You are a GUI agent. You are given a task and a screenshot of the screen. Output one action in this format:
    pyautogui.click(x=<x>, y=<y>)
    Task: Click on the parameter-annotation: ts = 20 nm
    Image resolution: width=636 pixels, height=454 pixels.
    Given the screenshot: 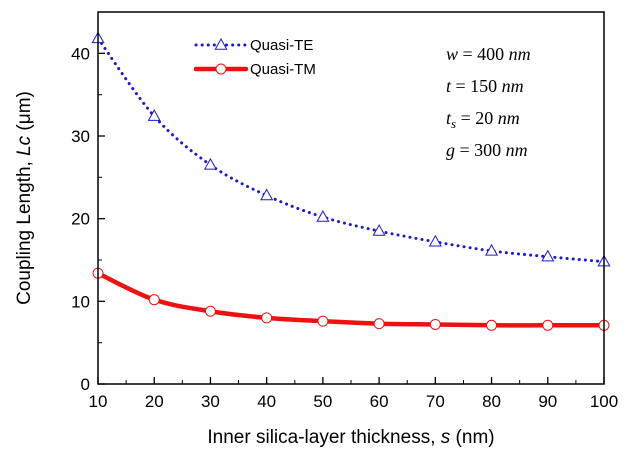 What is the action you would take?
    pyautogui.click(x=483, y=119)
    